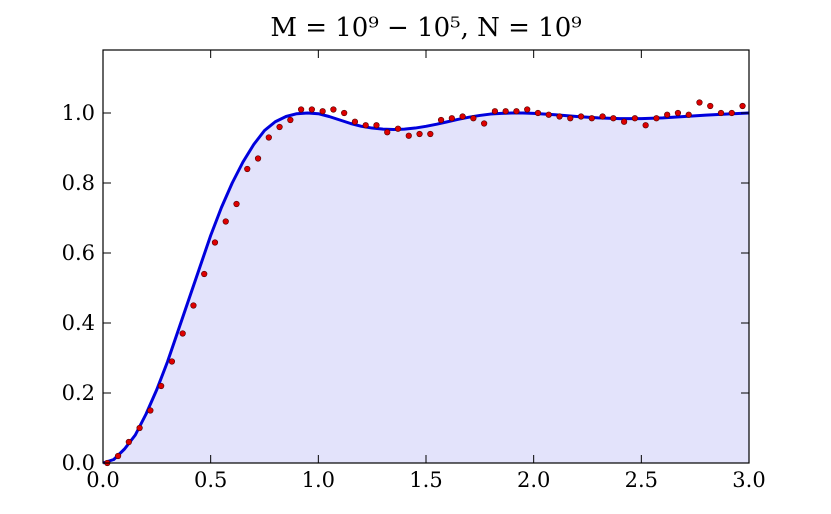 The height and width of the screenshot is (514, 831). Describe the element at coordinates (78, 253) in the screenshot. I see `y-tick-label: 0.6` at that location.